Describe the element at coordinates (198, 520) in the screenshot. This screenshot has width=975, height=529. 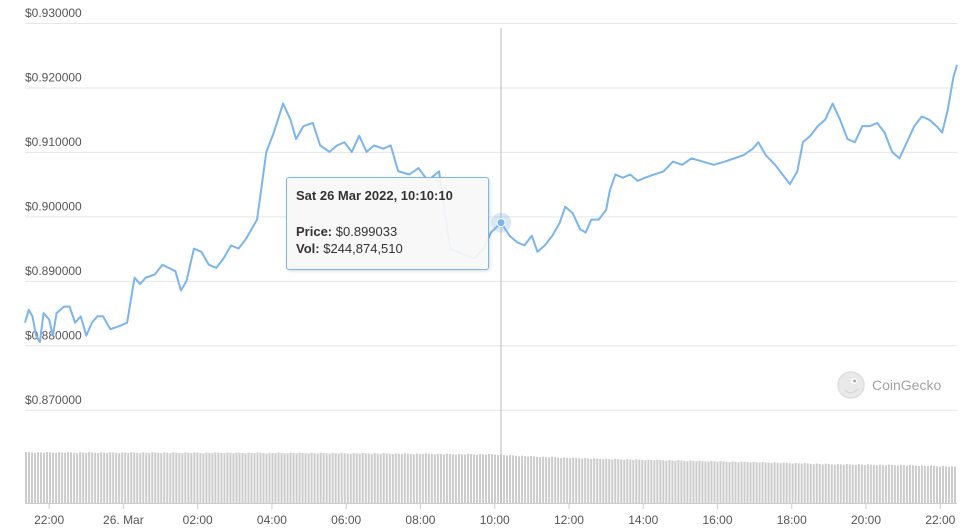
I see `x-tick-label: 02:00` at that location.